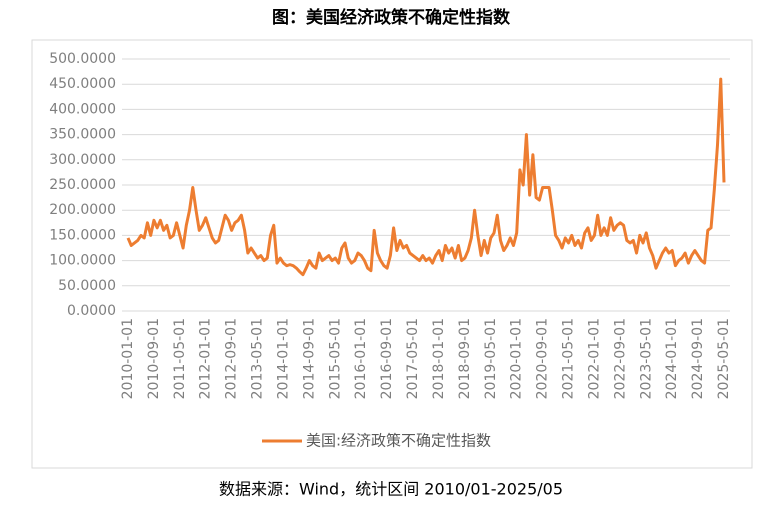  I want to click on x-tick-label: 2025-05-01, so click(724, 358).